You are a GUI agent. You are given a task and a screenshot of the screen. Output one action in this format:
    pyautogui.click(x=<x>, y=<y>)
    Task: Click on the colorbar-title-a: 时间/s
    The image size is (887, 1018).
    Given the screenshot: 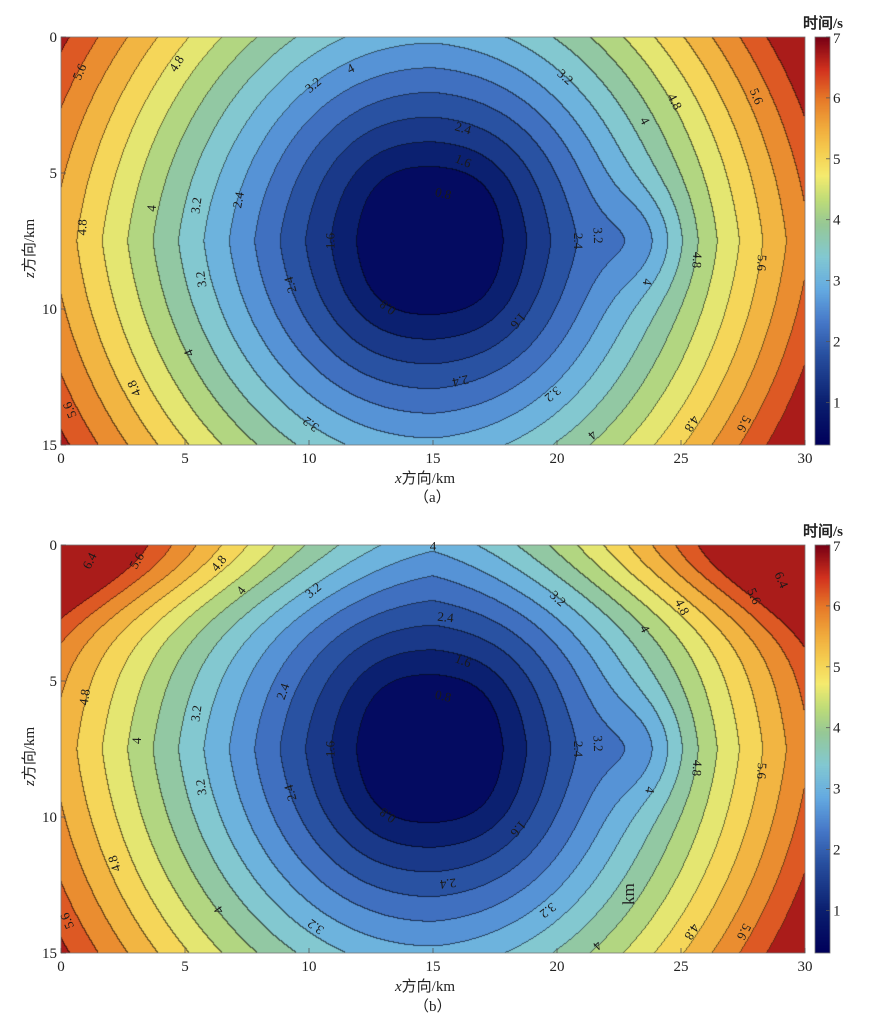 What is the action you would take?
    pyautogui.click(x=823, y=24)
    